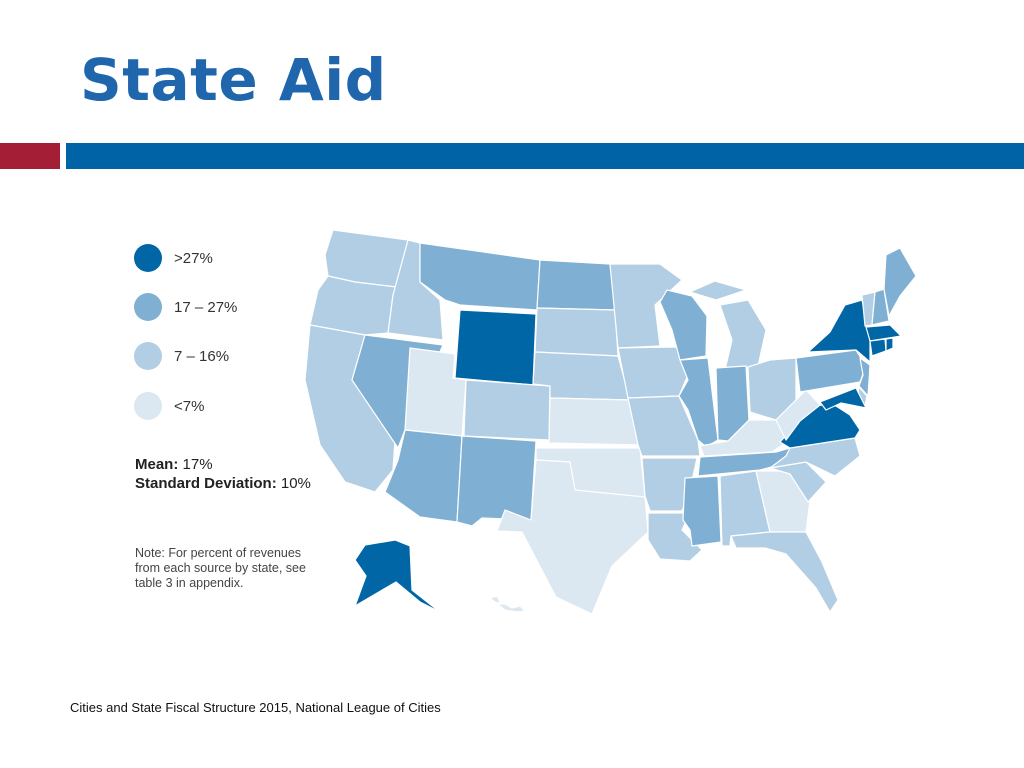 This screenshot has width=1024, height=768. I want to click on state-ma, so click(883, 333).